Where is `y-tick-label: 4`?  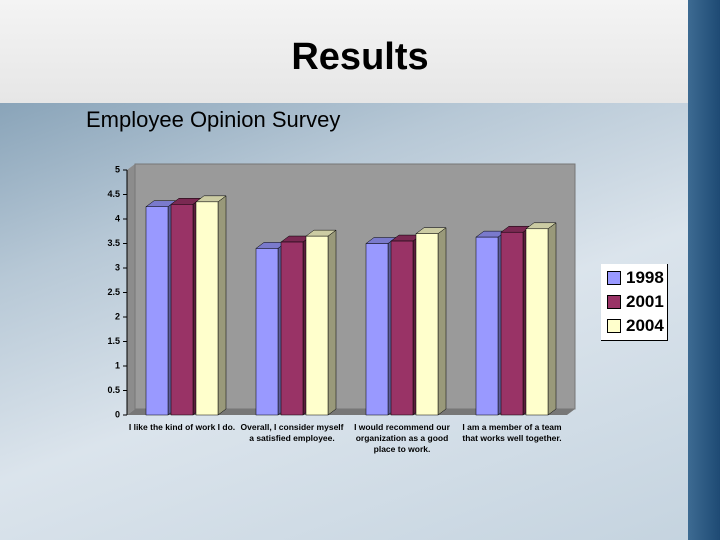
y-tick-label: 4 is located at coordinates (117, 218).